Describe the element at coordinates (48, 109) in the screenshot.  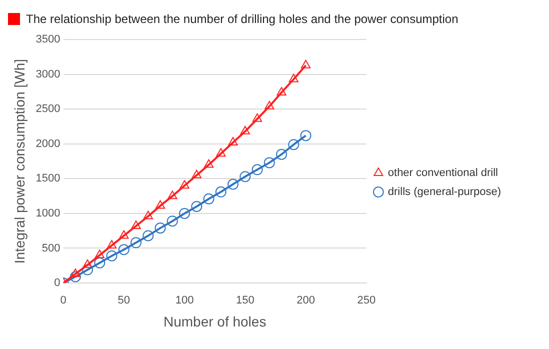
I see `y-tick-label: 2500` at that location.